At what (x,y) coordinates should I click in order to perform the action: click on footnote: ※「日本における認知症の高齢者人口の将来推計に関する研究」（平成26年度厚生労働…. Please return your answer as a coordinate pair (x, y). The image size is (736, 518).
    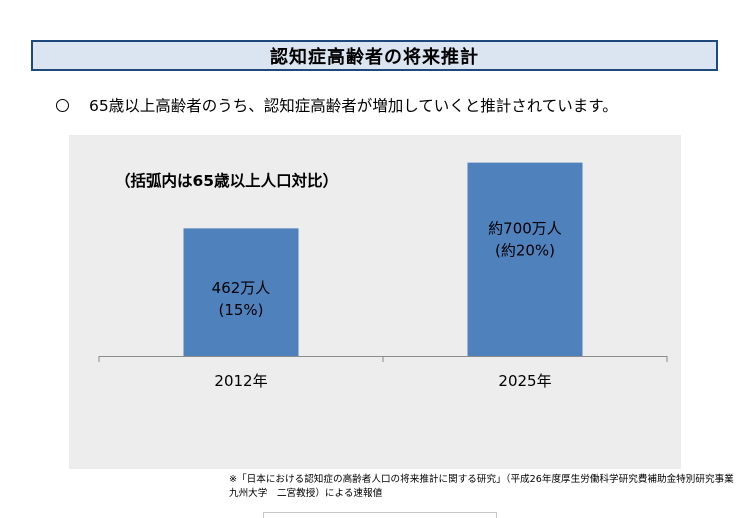
    Looking at the image, I should click on (481, 487).